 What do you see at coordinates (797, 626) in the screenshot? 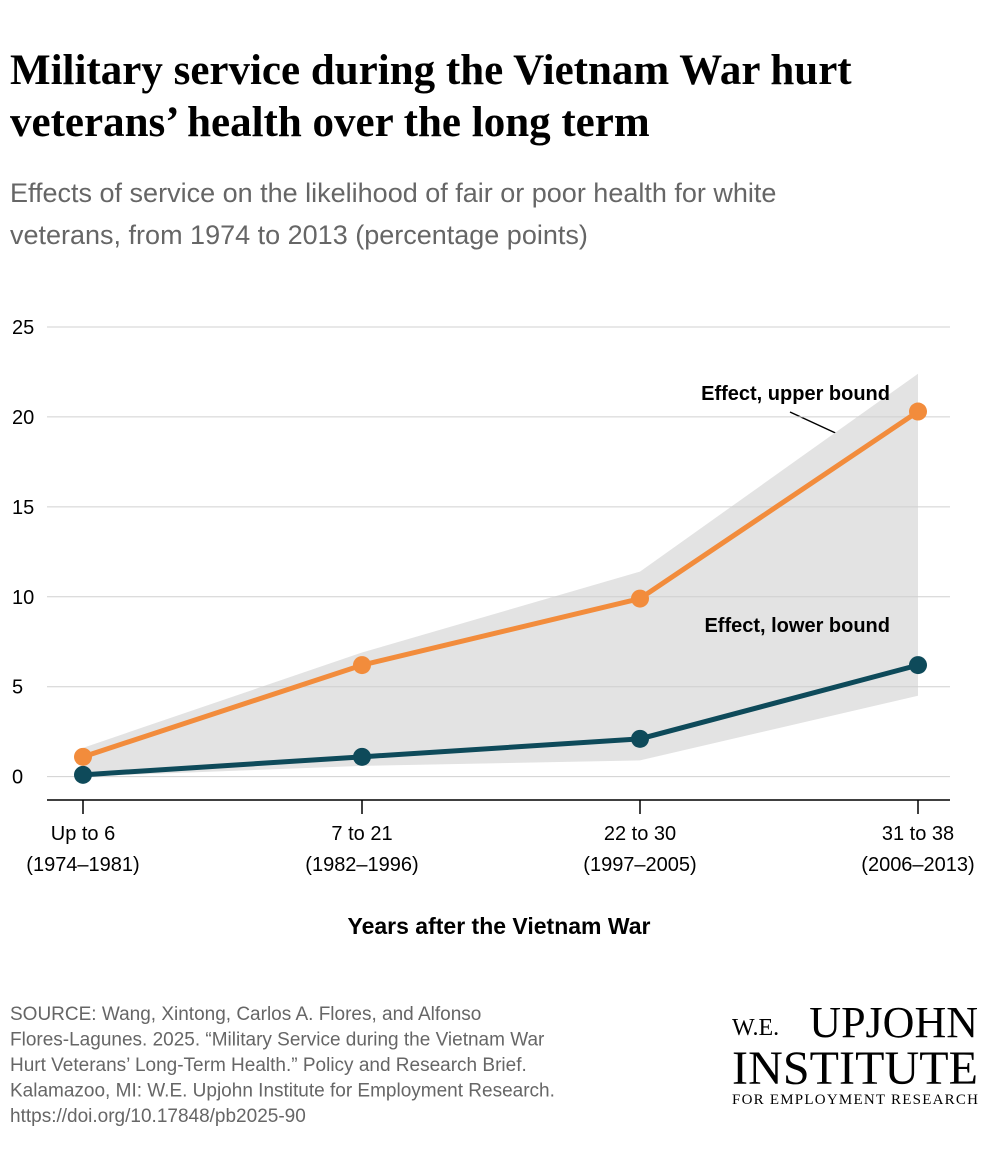
I see `annotation: Effect, lower bound` at bounding box center [797, 626].